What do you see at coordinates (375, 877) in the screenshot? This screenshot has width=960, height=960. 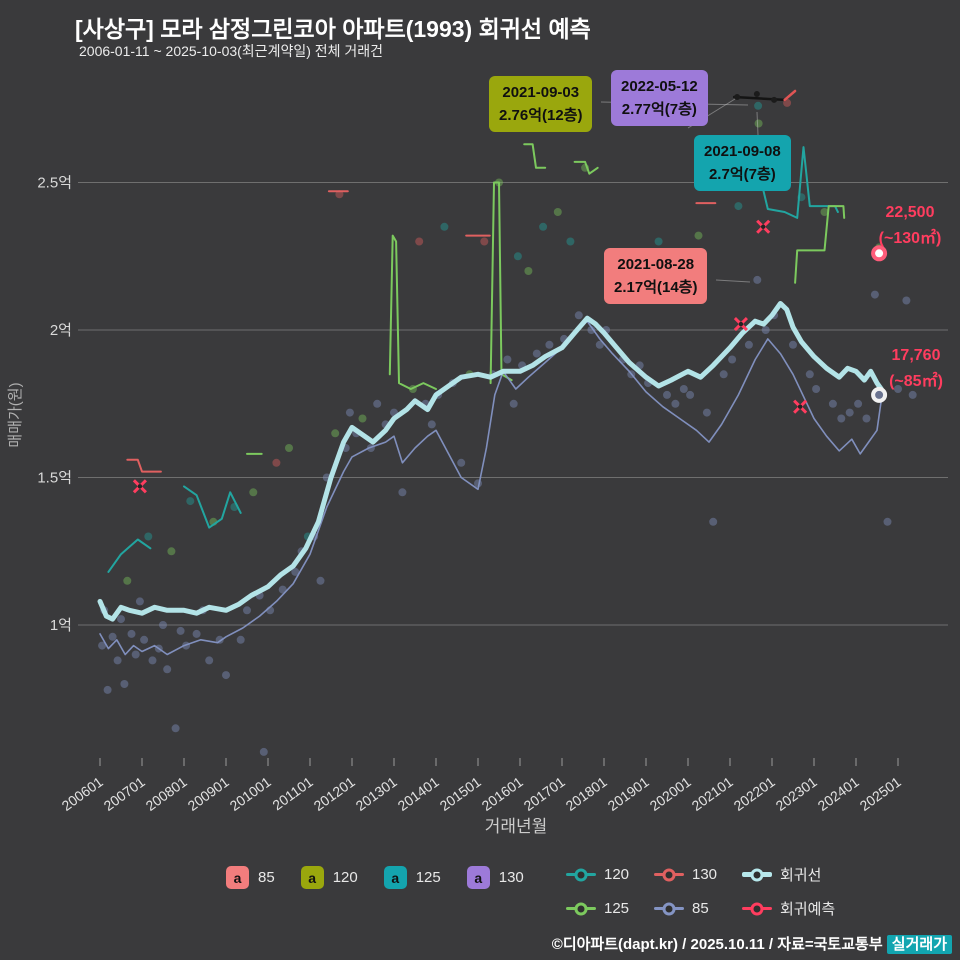 I see `legend-sizes: a 85 a 120 a 125 a 130` at bounding box center [375, 877].